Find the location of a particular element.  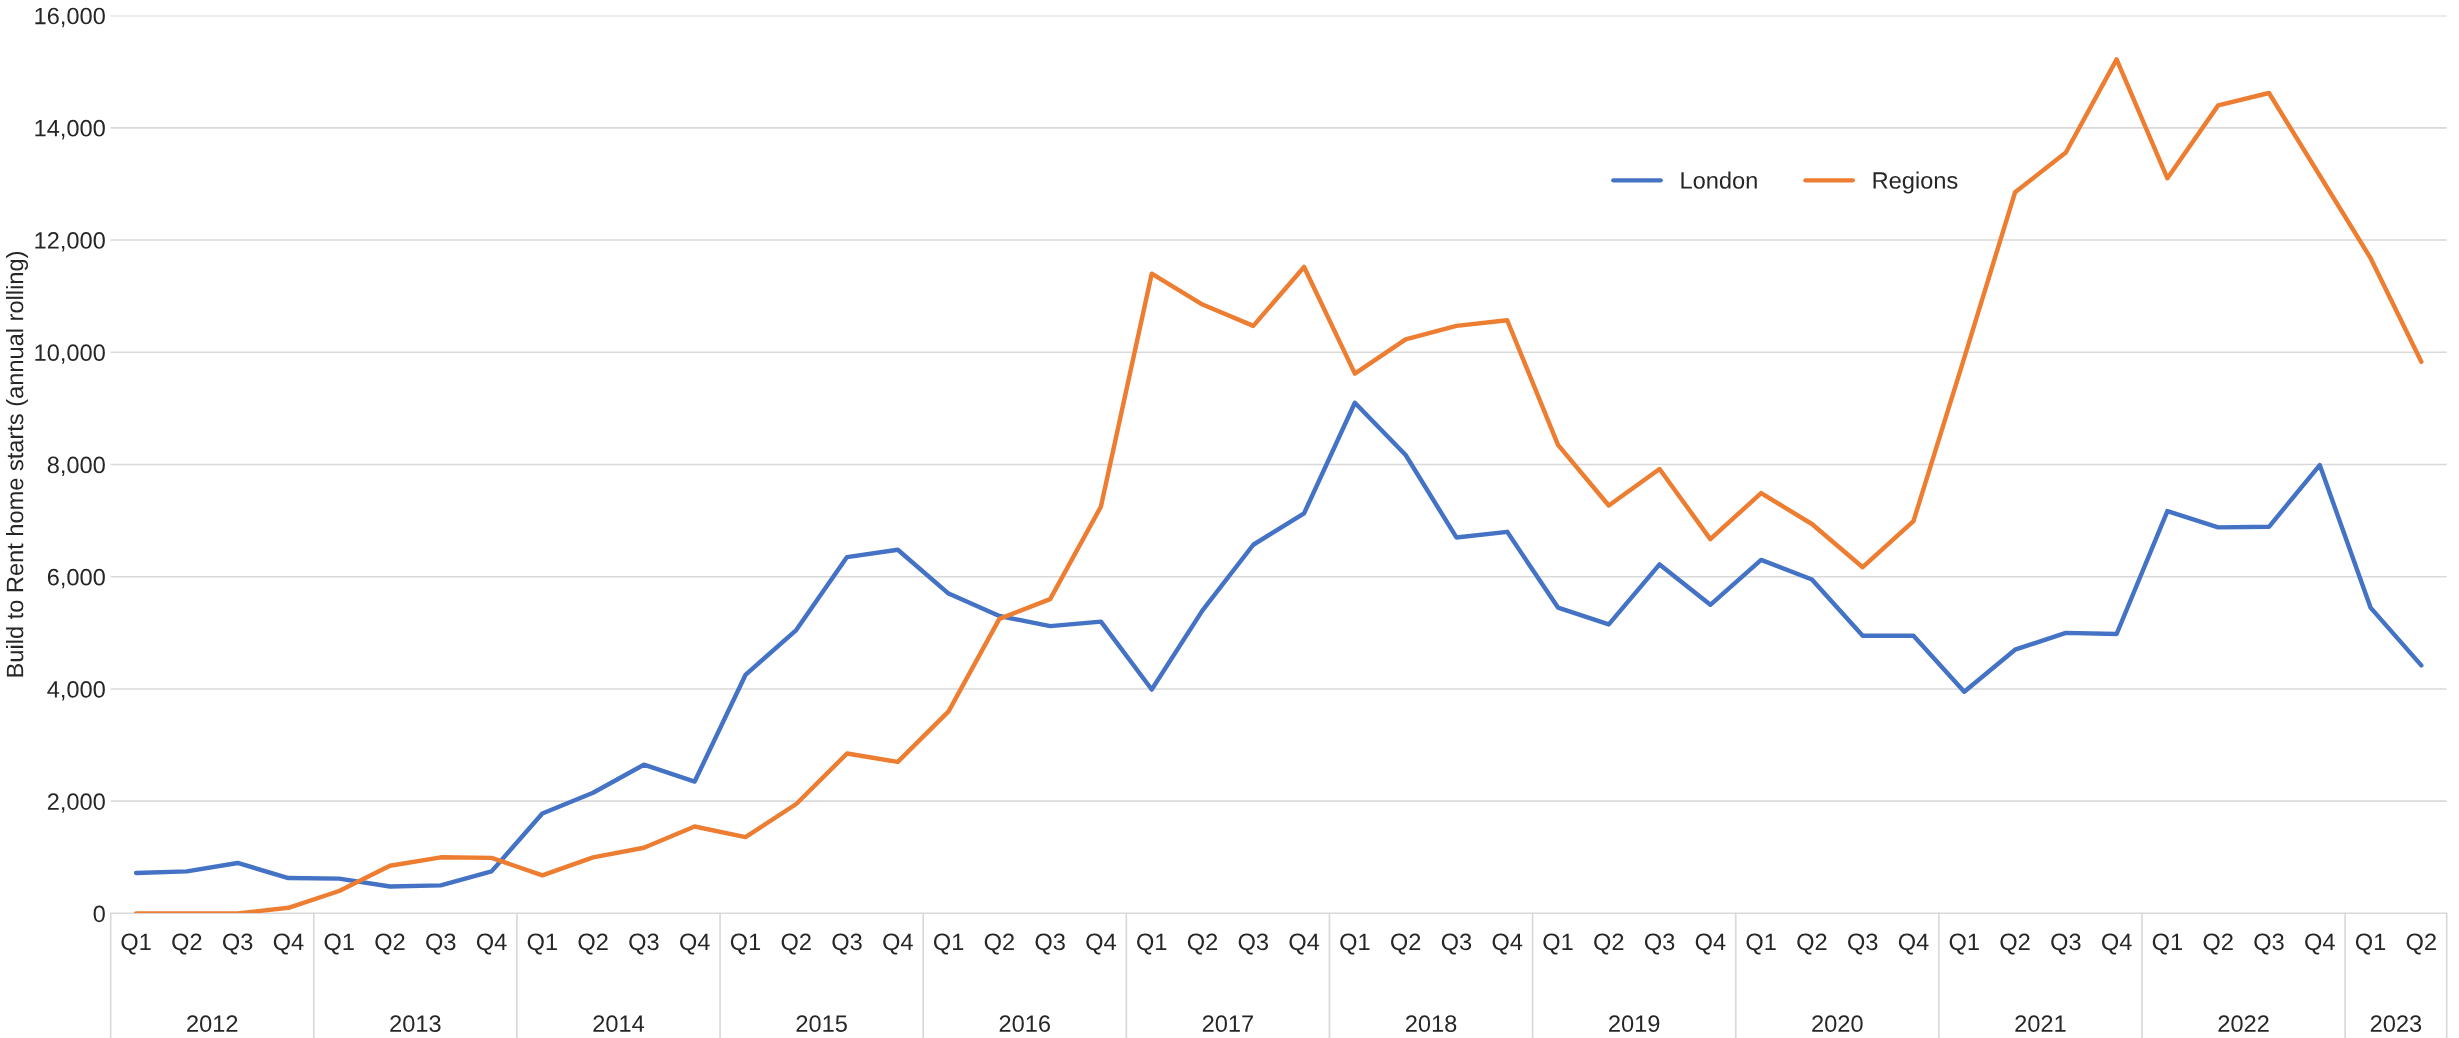

y-tick-label: 14,000 is located at coordinates (70, 129).